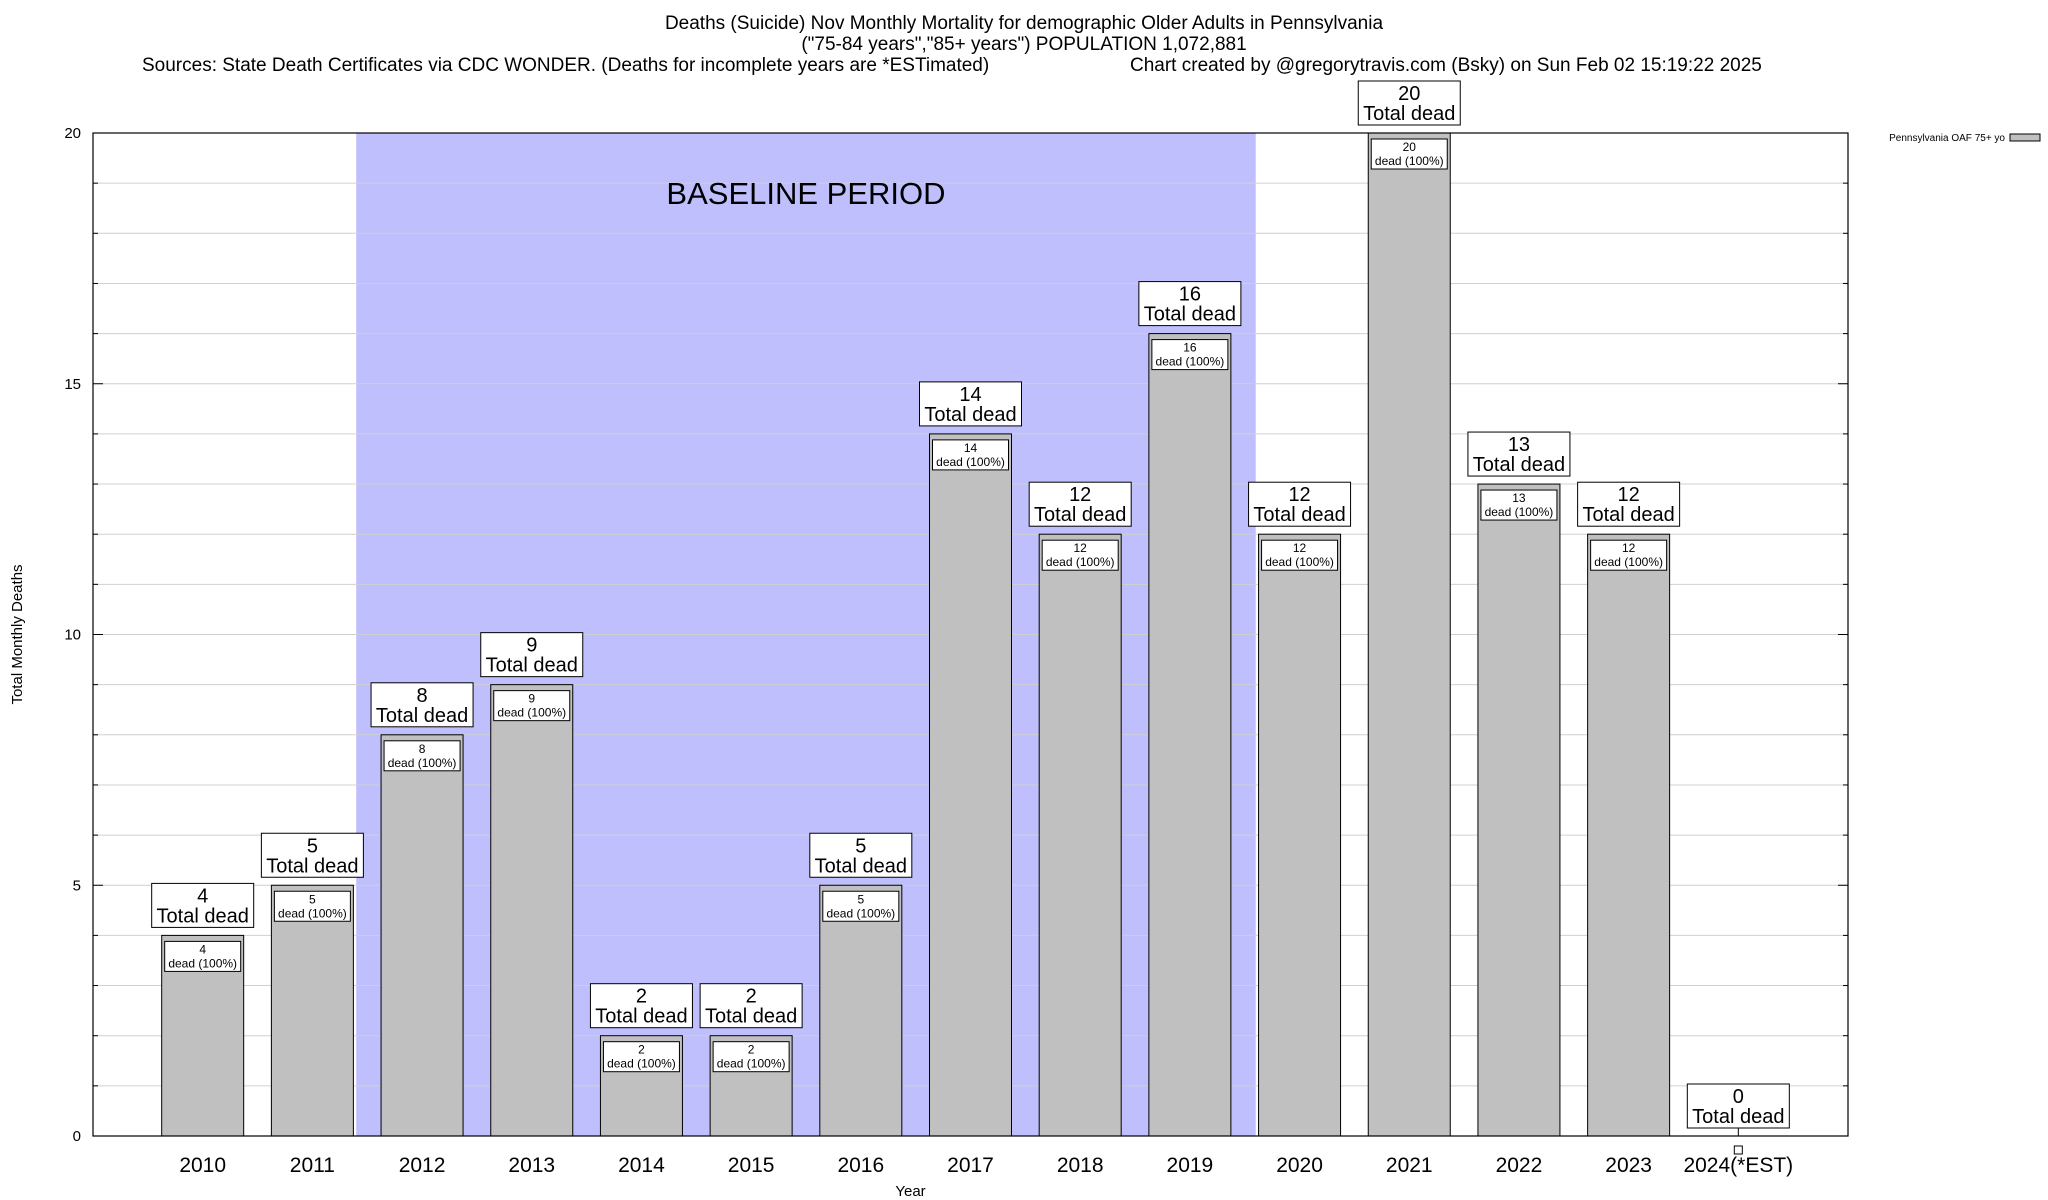 This screenshot has height=1200, width=2048. Describe the element at coordinates (202, 949) in the screenshot. I see `bar-value-label: 4` at that location.